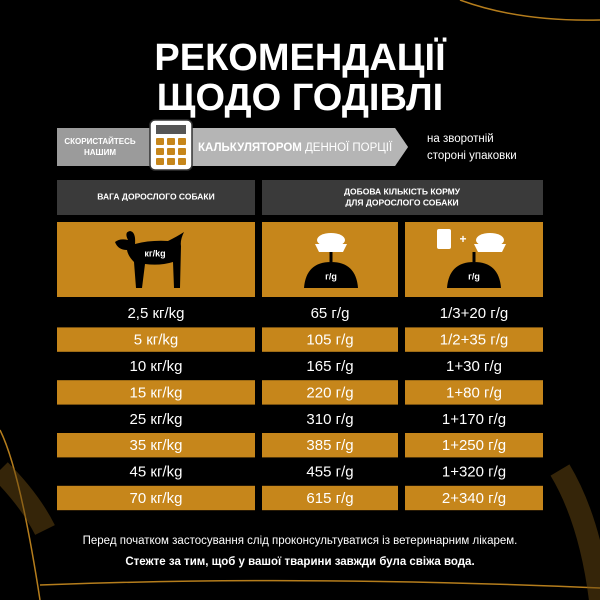 The width and height of the screenshot is (600, 600). I want to click on title-line: ЩОДО ГОДІВЛІ, so click(300, 98).